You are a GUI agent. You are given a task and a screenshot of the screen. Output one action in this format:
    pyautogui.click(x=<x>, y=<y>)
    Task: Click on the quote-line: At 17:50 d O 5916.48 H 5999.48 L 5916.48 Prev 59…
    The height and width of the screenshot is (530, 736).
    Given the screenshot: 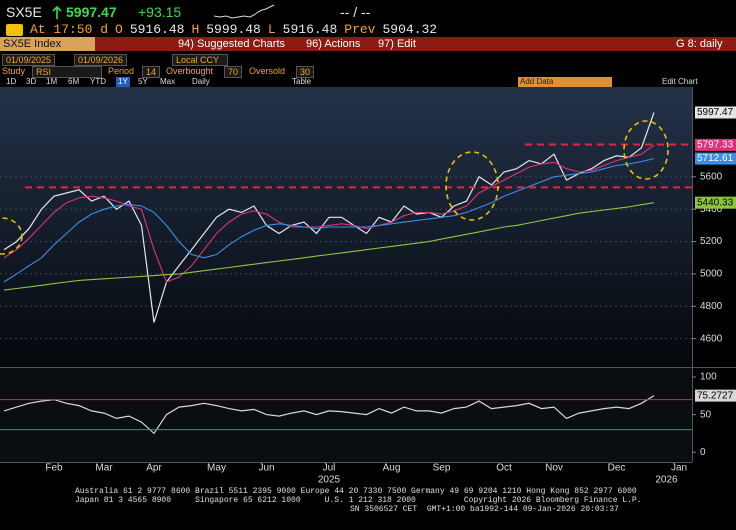 What is the action you would take?
    pyautogui.click(x=237, y=29)
    